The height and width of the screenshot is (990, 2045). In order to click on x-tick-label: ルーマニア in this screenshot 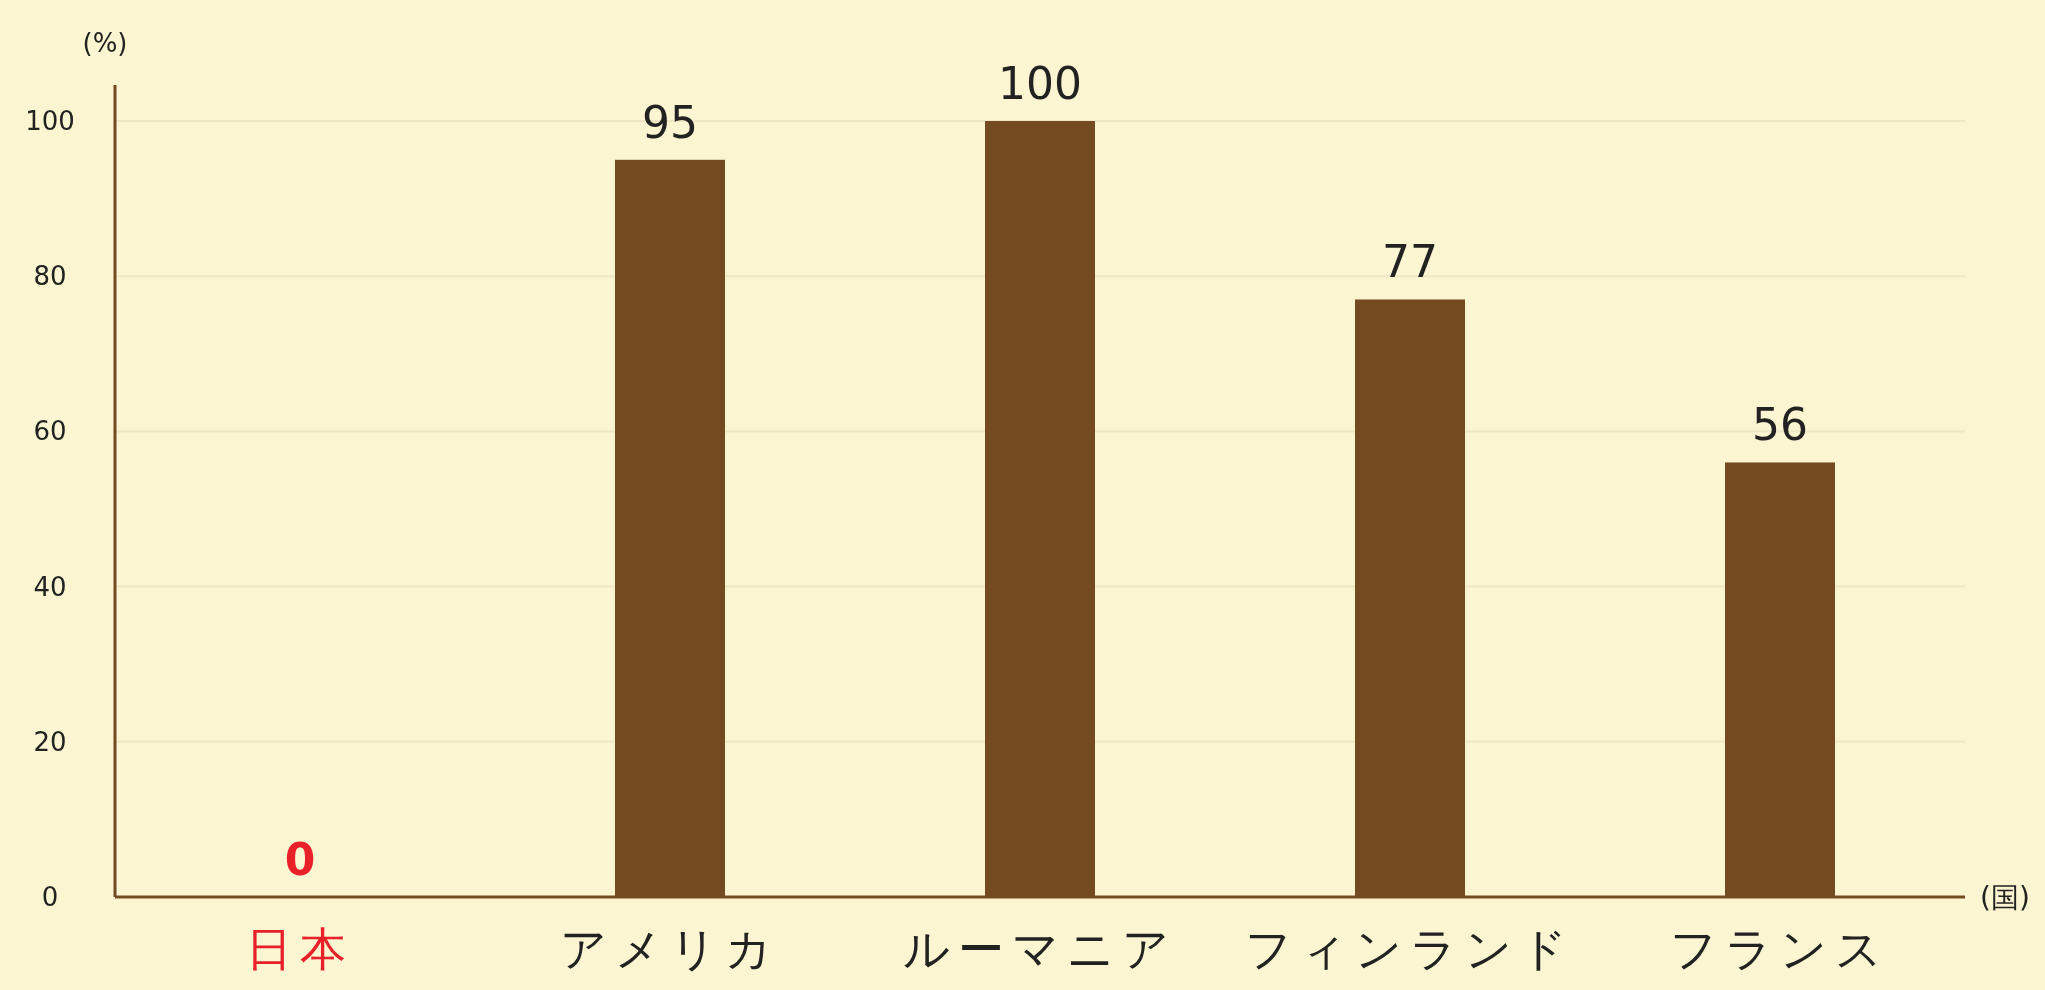, I will do `click(1040, 949)`.